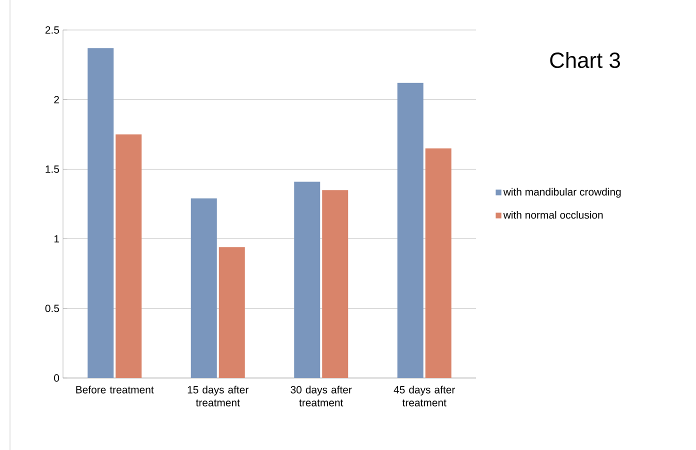 Image resolution: width=696 pixels, height=450 pixels. I want to click on y-tick-label: 1, so click(56, 238).